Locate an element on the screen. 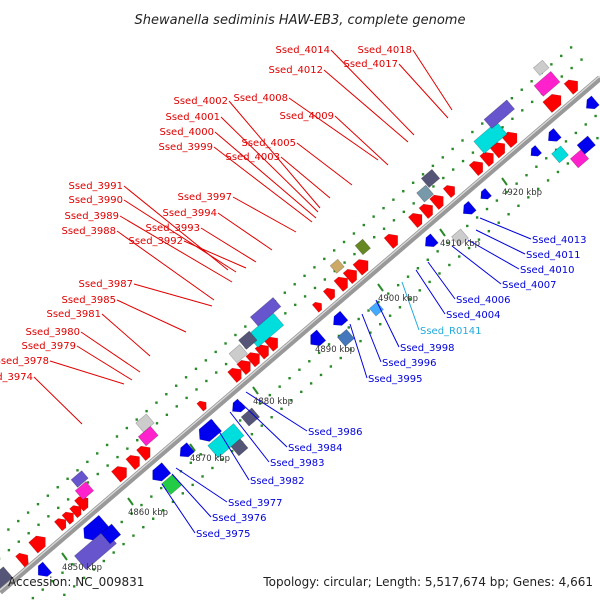 The image size is (600, 600). reverse-gene-label: Ssed_3995 is located at coordinates (395, 379).